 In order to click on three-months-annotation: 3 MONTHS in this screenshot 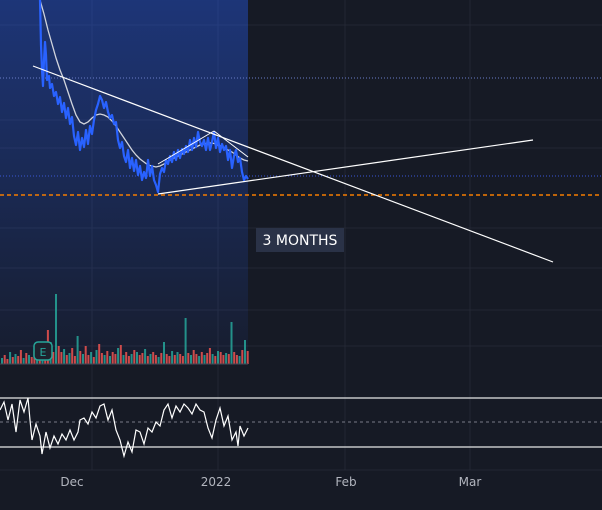, I will do `click(300, 240)`.